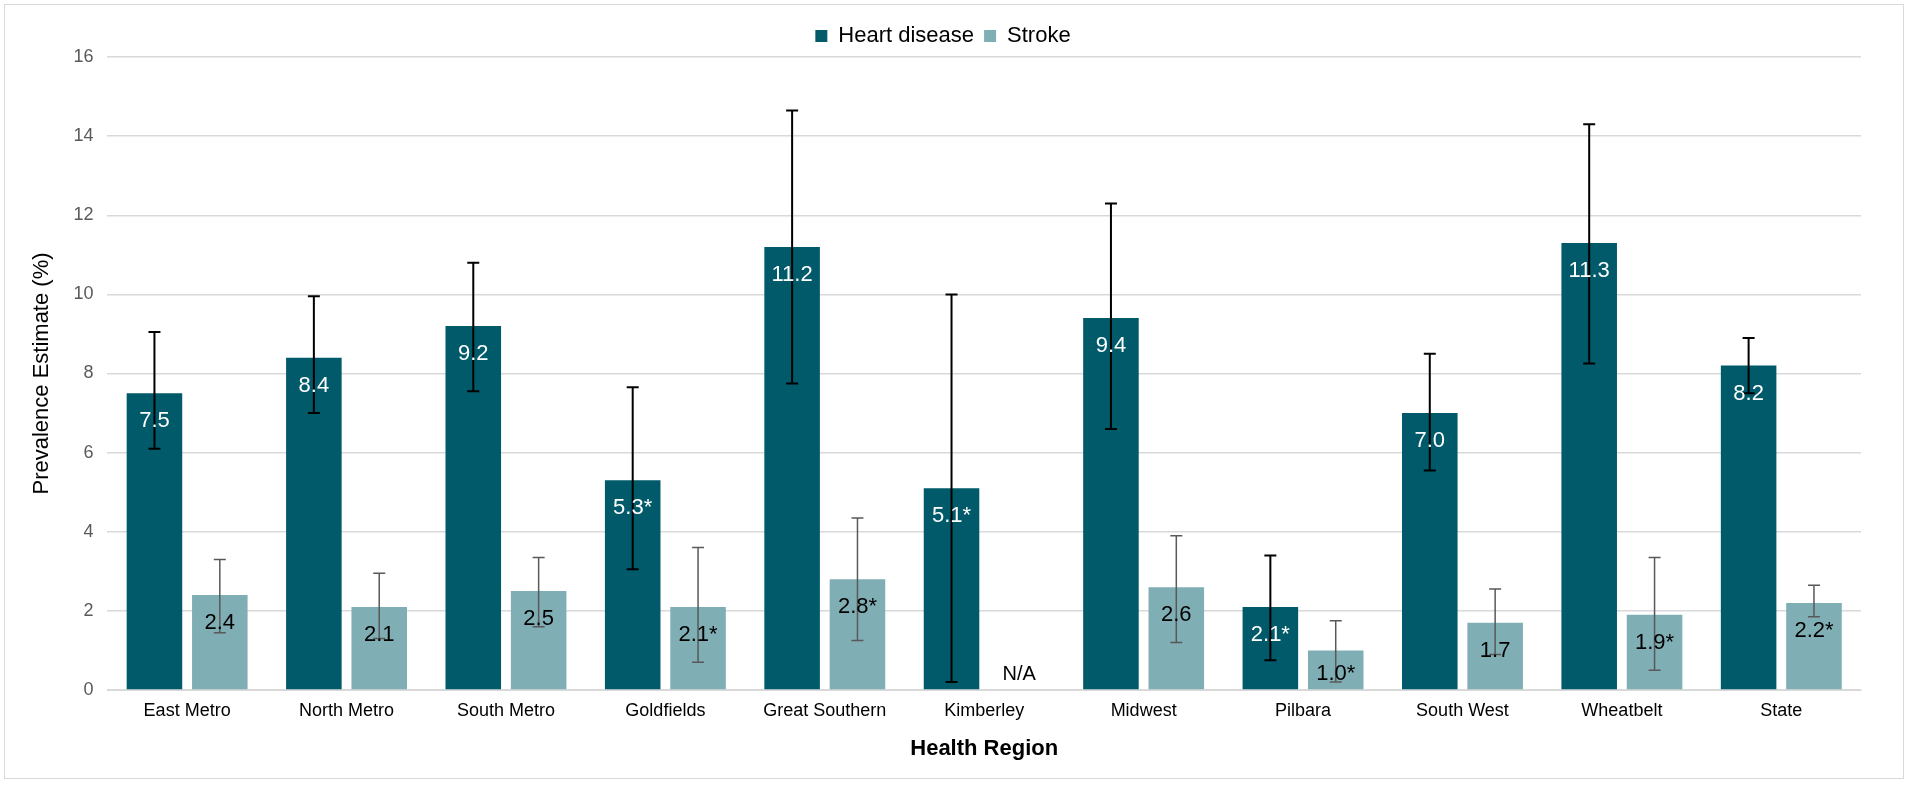 The width and height of the screenshot is (1910, 785). I want to click on legend-label: Stroke, so click(1039, 35).